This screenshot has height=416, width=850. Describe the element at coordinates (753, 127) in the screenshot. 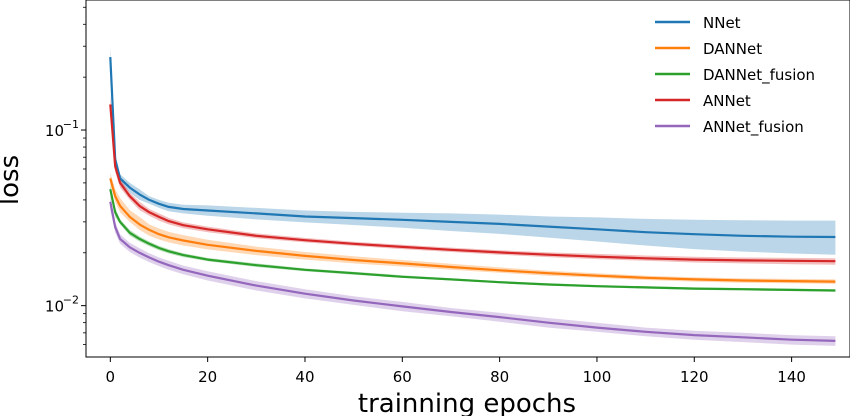

I see `legend-label: ANNet_fusion` at that location.